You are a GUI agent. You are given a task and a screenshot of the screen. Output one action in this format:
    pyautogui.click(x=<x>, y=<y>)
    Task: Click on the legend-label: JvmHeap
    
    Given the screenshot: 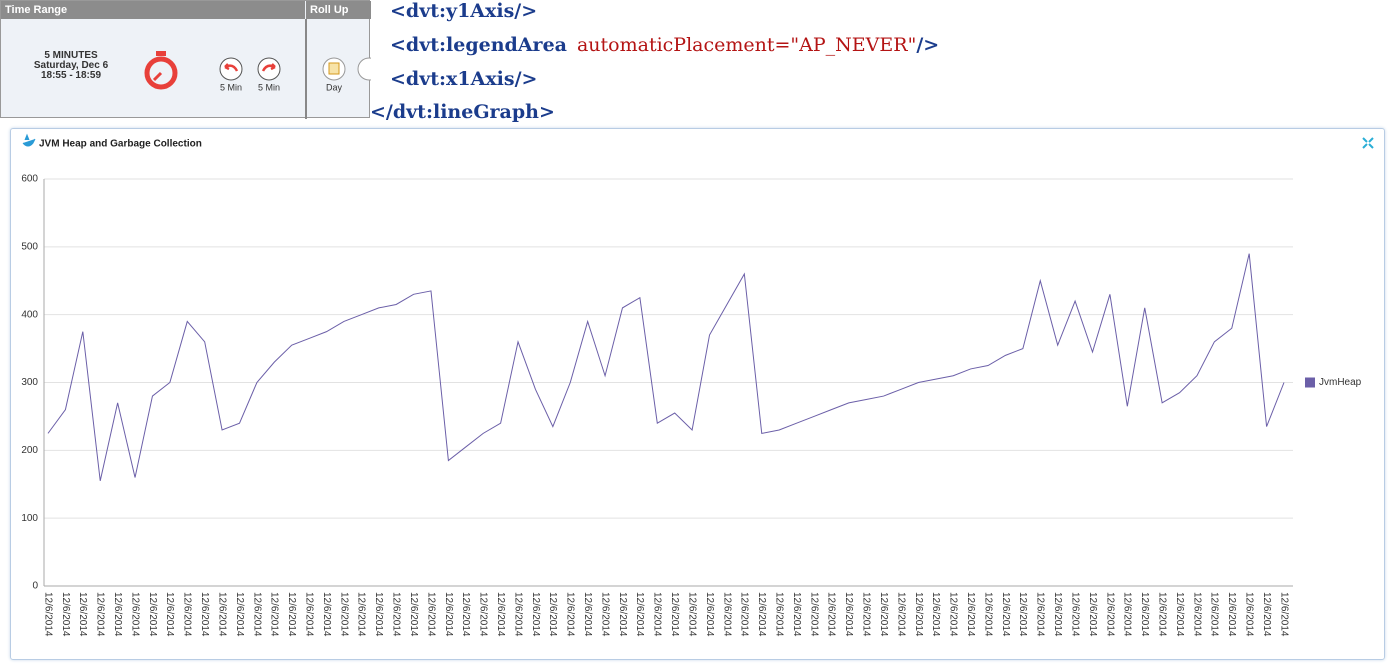 What is the action you would take?
    pyautogui.click(x=1340, y=382)
    